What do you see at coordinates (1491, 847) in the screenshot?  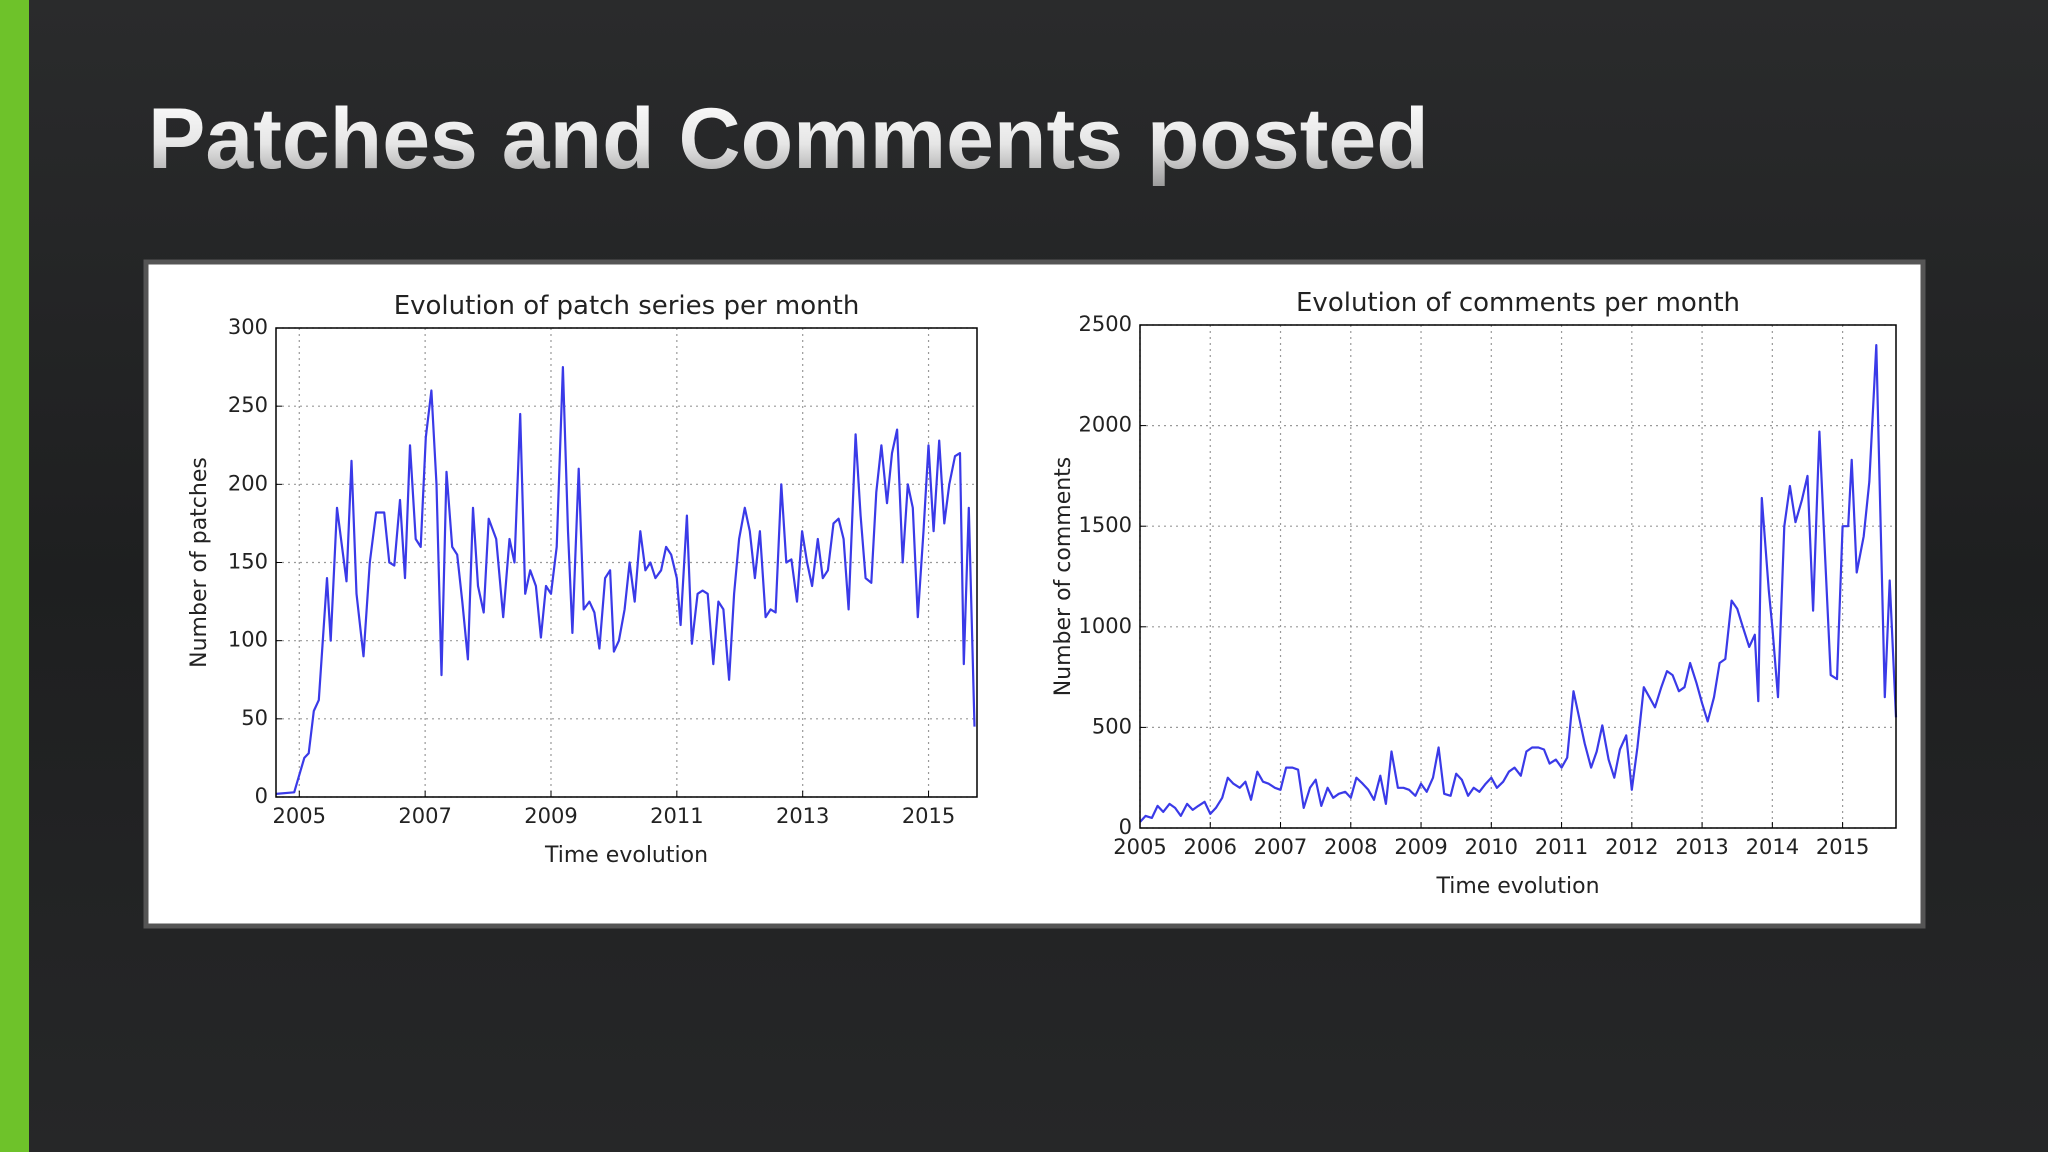 I see `x-tick-label: 2010` at bounding box center [1491, 847].